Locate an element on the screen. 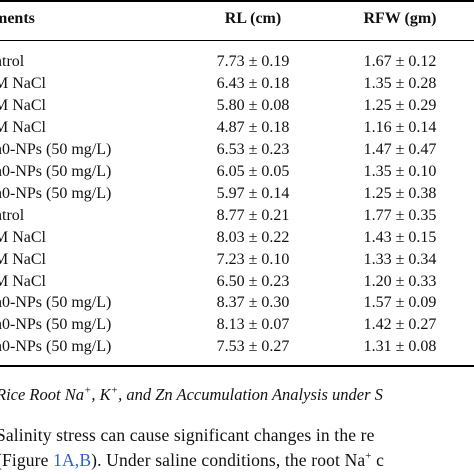 Image resolution: width=474 pixels, height=474 pixels. table-bottom-rule is located at coordinates (237, 366).